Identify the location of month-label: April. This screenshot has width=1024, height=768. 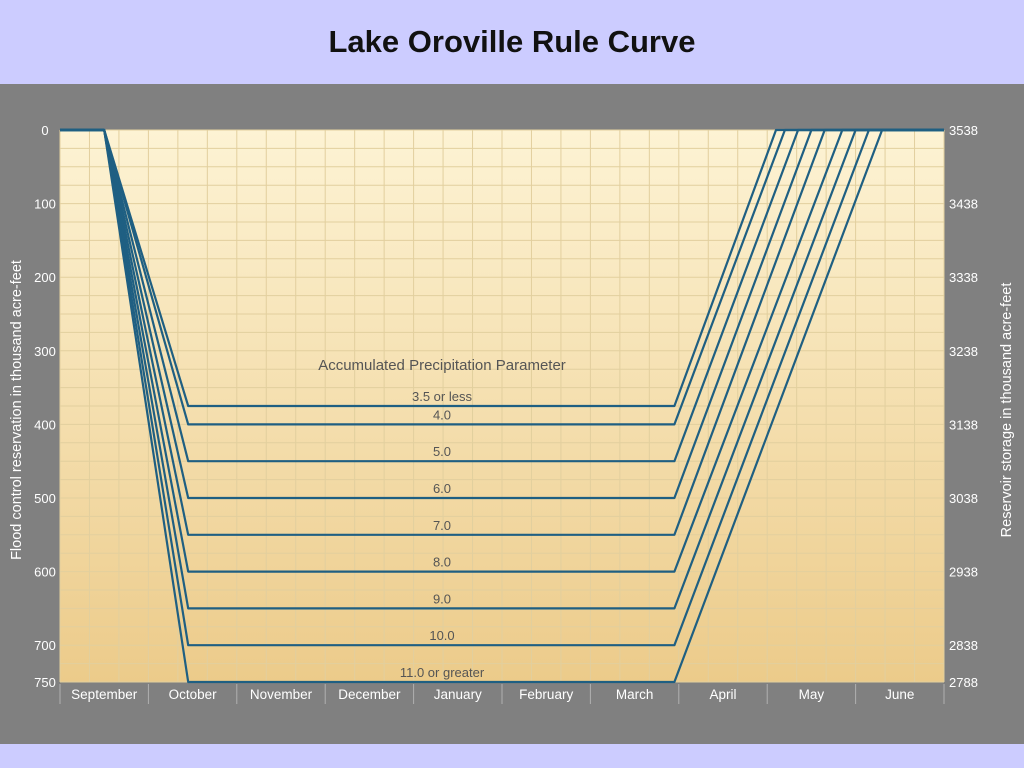
(722, 694).